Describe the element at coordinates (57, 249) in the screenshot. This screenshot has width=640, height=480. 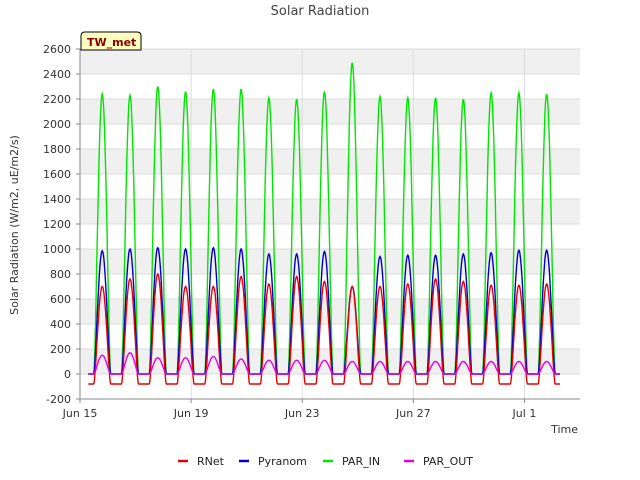
I see `y-tick-label: 1000` at that location.